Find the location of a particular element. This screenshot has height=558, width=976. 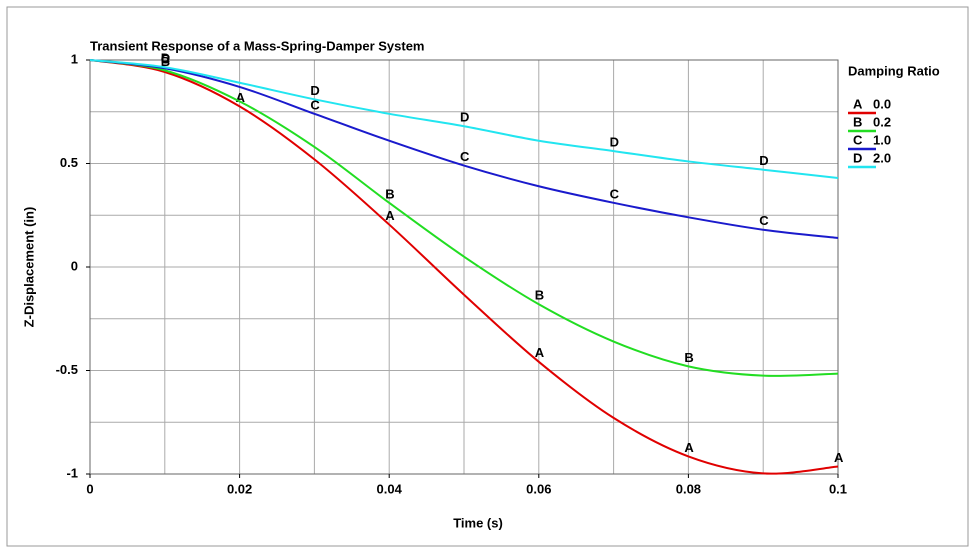

x-tick-label: 0.1 is located at coordinates (838, 488).